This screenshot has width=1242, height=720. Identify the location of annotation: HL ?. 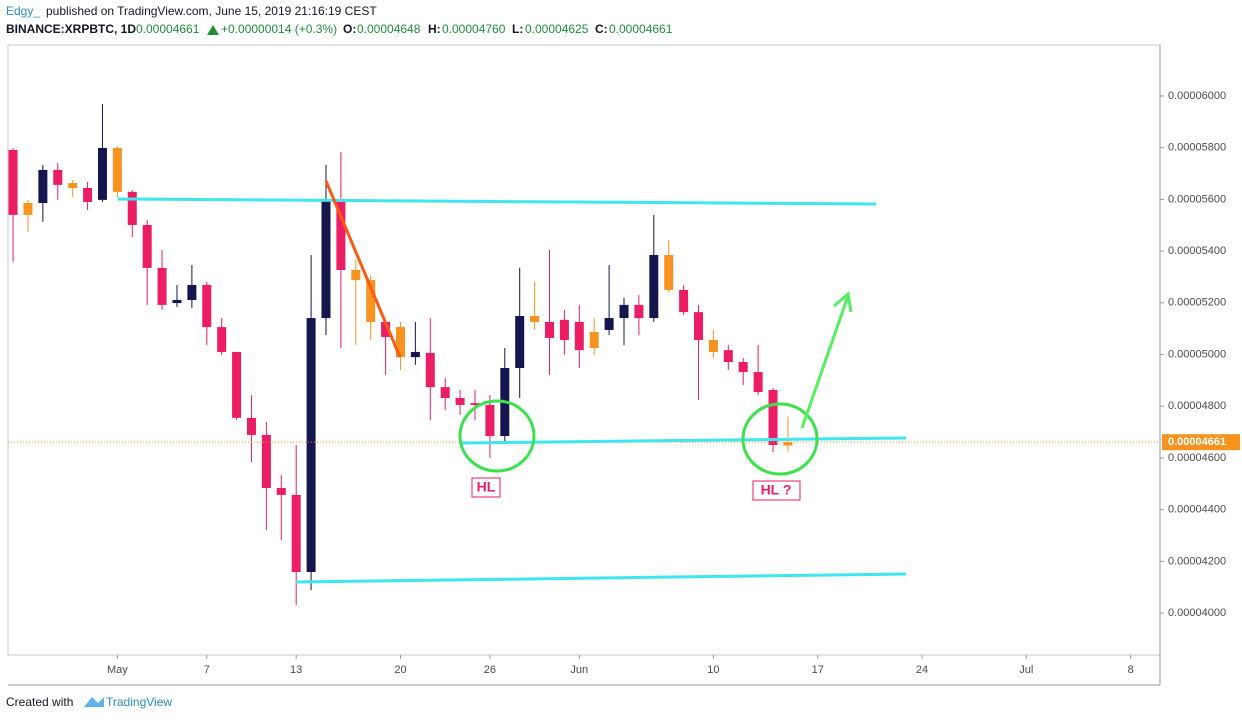
(776, 490).